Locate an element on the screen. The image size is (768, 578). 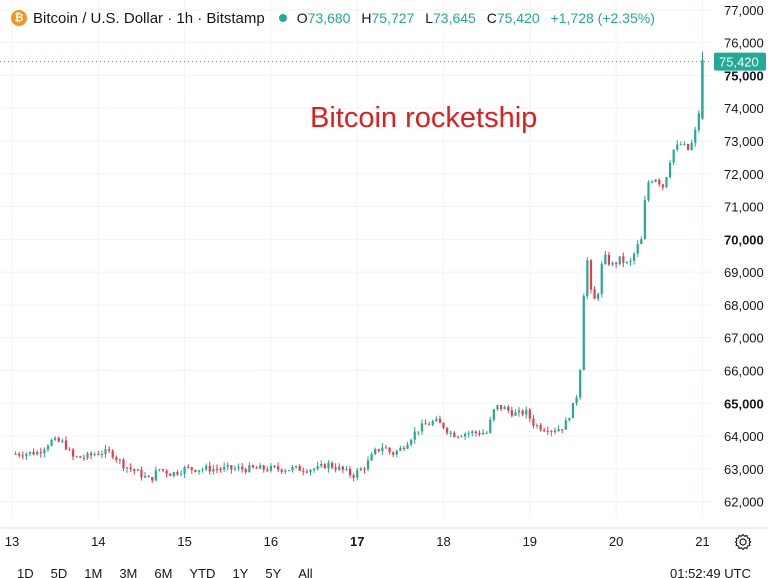
symbol-title: Bitcoin / U.S. Dollar · 1h · Bitstamp is located at coordinates (149, 18).